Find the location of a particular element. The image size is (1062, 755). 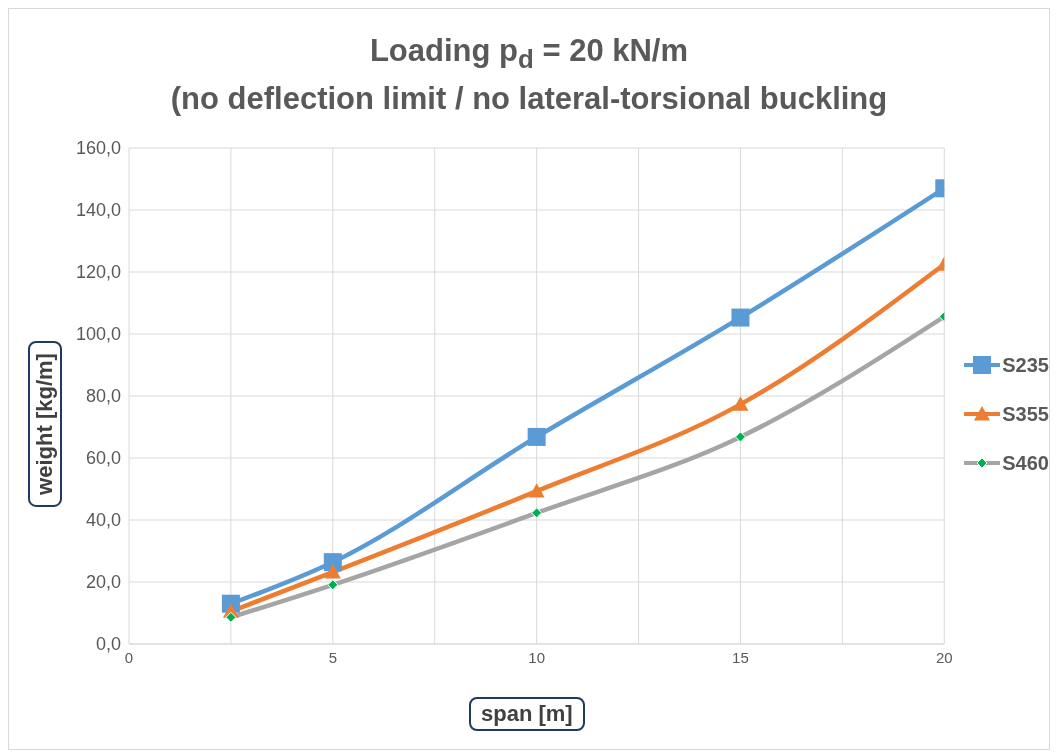

legend-label: S355 is located at coordinates (1025, 414).